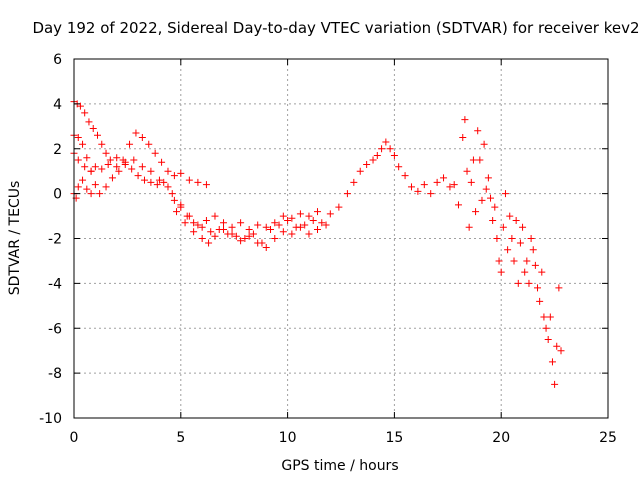  What do you see at coordinates (74, 438) in the screenshot?
I see `x-tick-label: 0` at bounding box center [74, 438].